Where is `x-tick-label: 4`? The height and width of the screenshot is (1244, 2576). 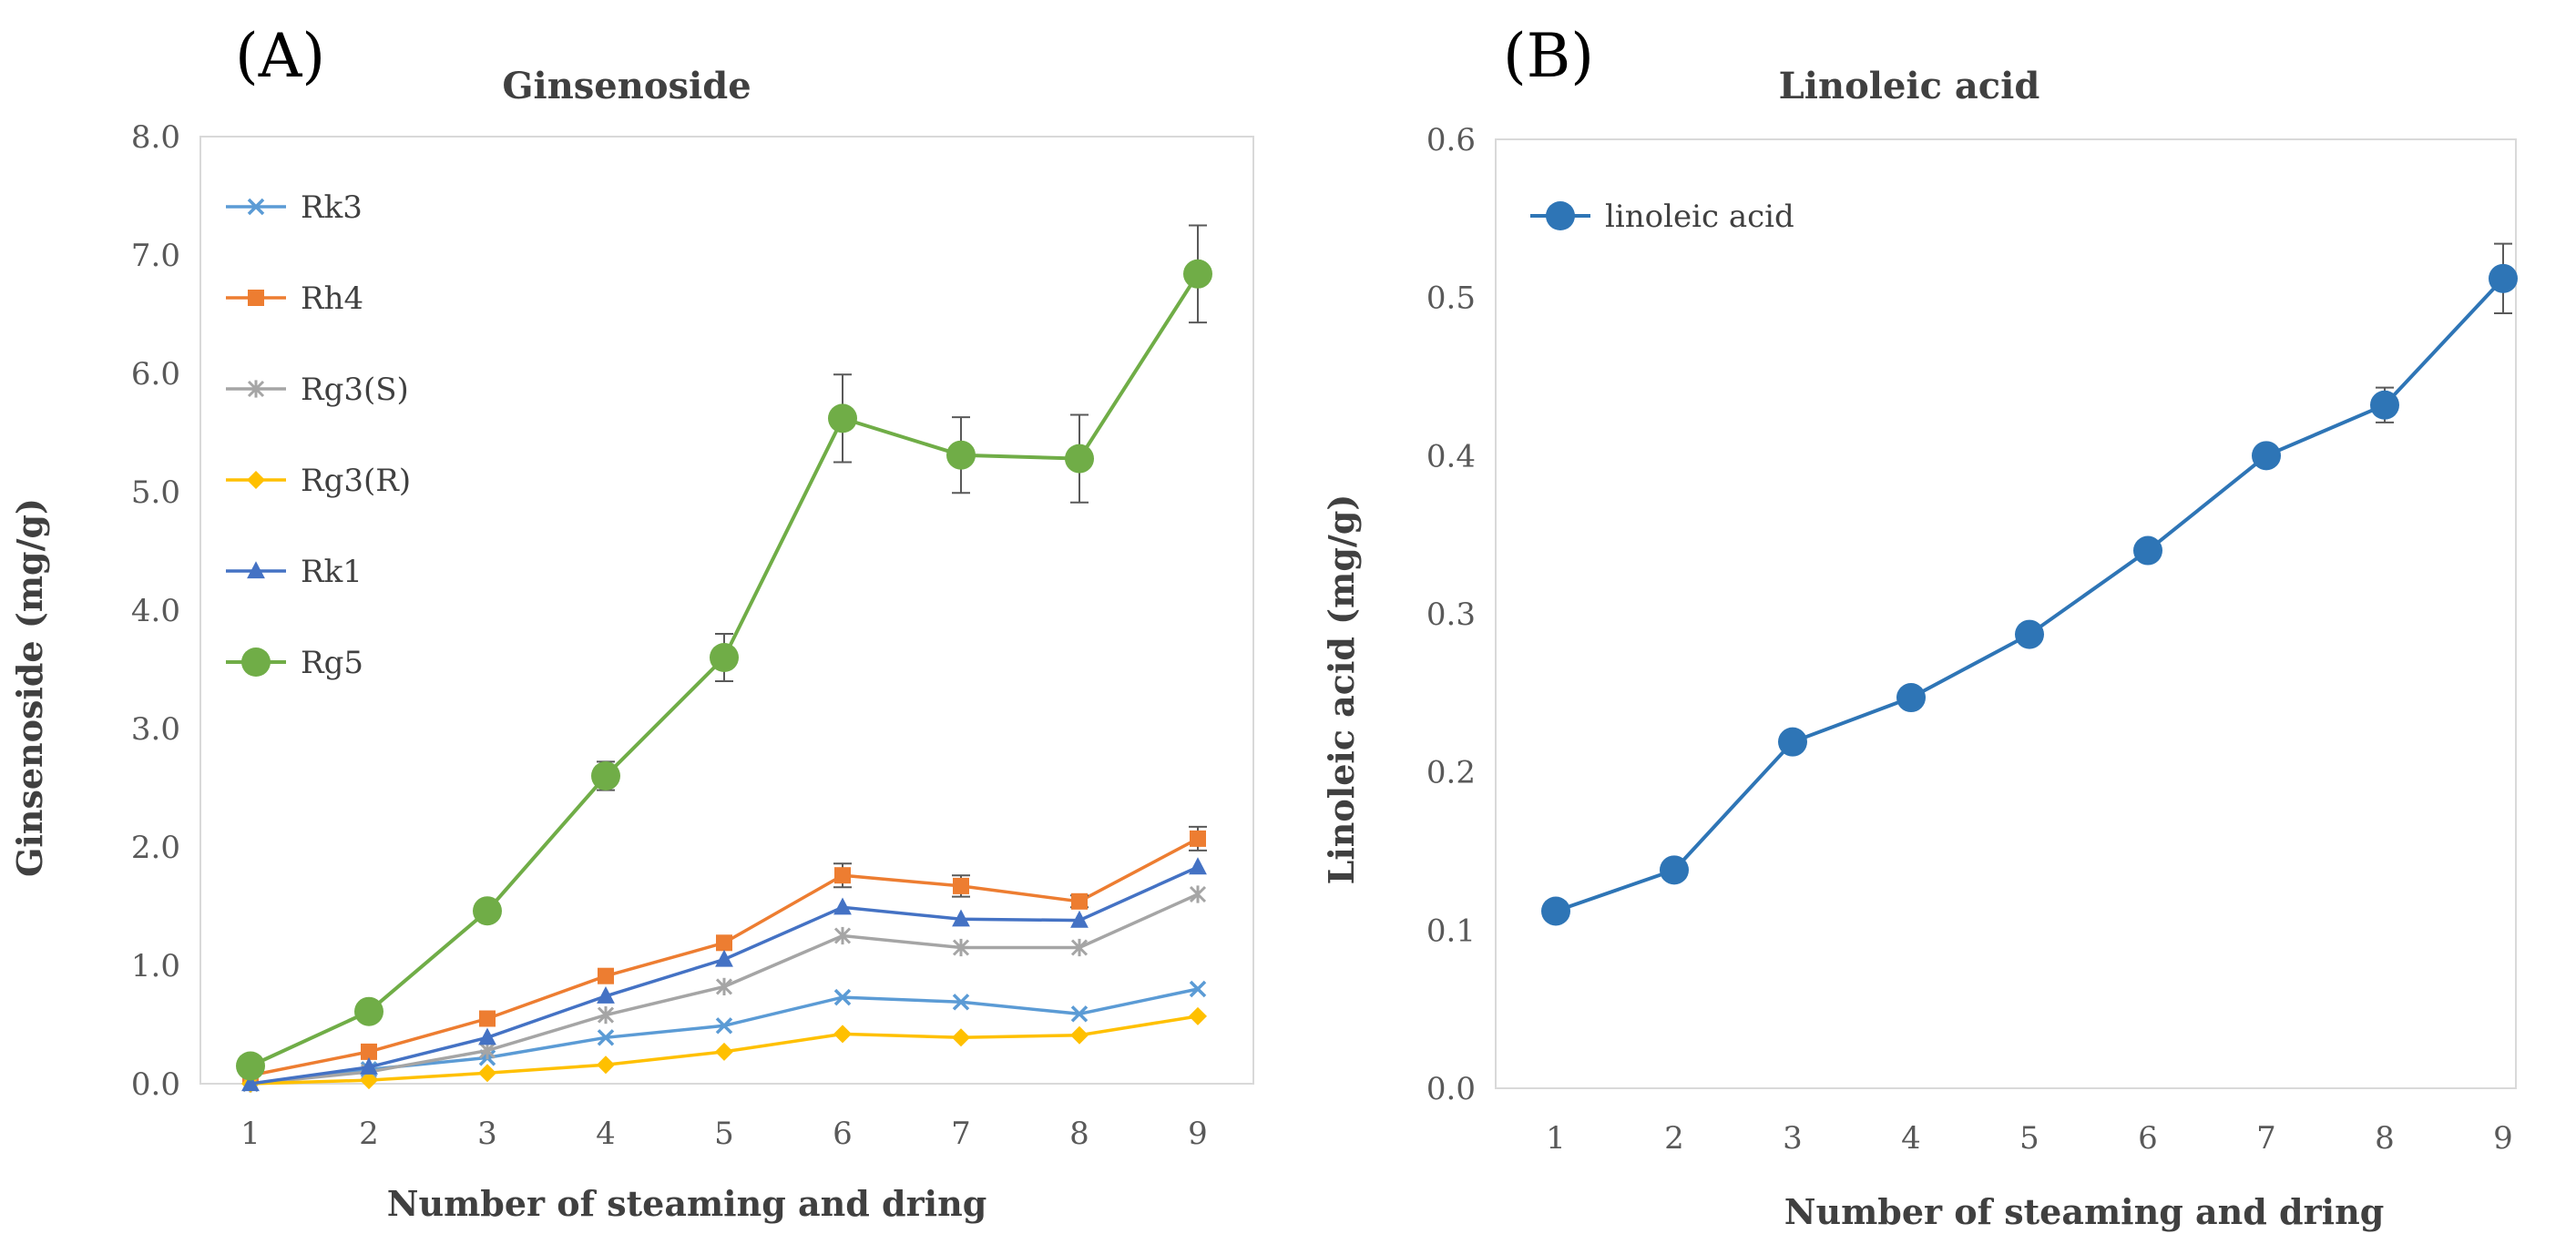
x-tick-label: 4 is located at coordinates (1911, 1138).